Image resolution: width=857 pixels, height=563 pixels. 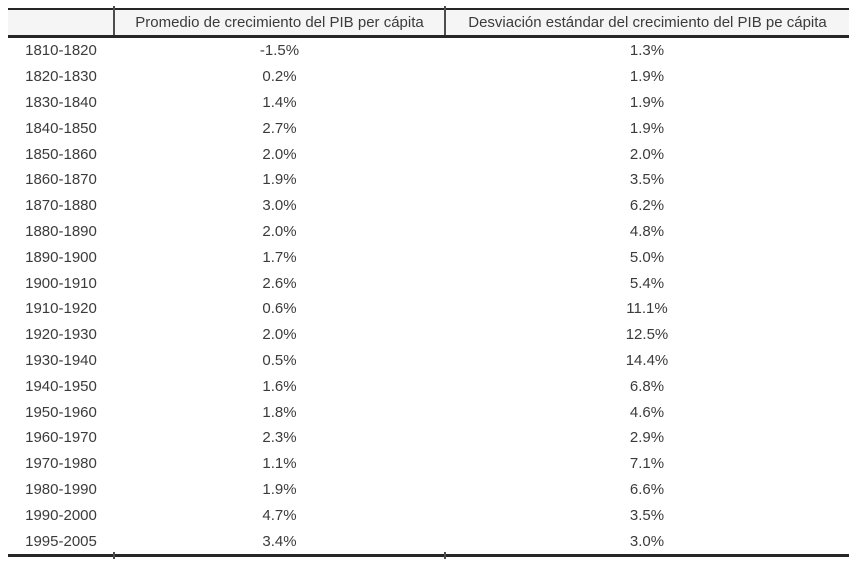 I want to click on period-cell: 1880-1890, so click(x=61, y=231).